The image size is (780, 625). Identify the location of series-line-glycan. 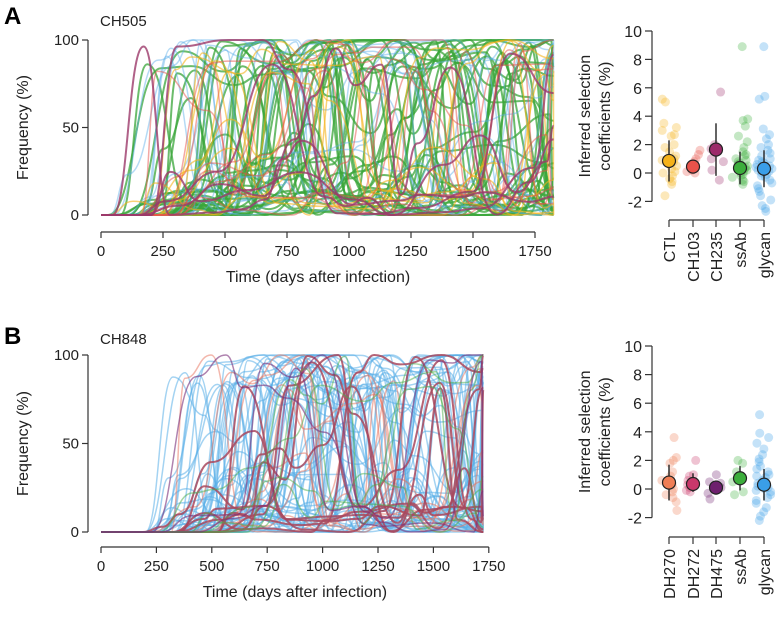
(293, 443).